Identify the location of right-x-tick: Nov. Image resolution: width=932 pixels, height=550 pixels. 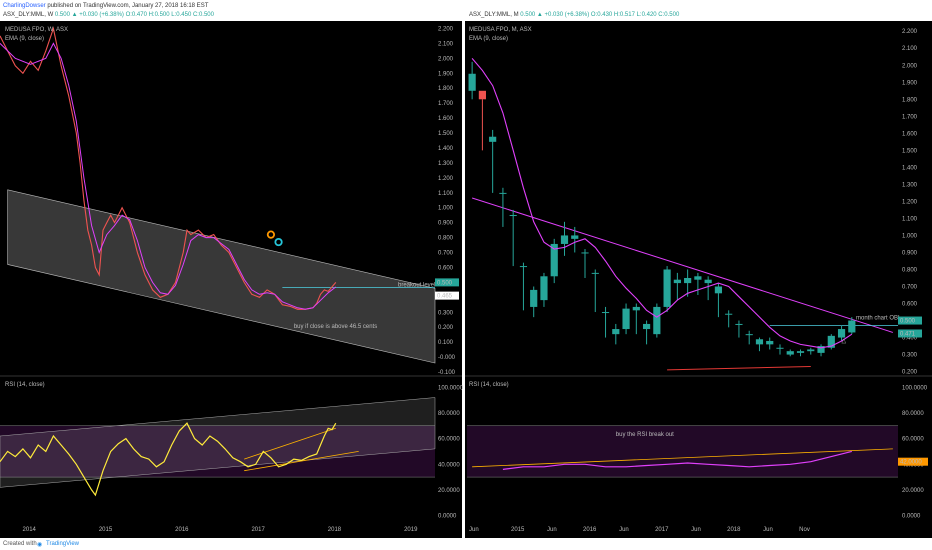
(804, 530).